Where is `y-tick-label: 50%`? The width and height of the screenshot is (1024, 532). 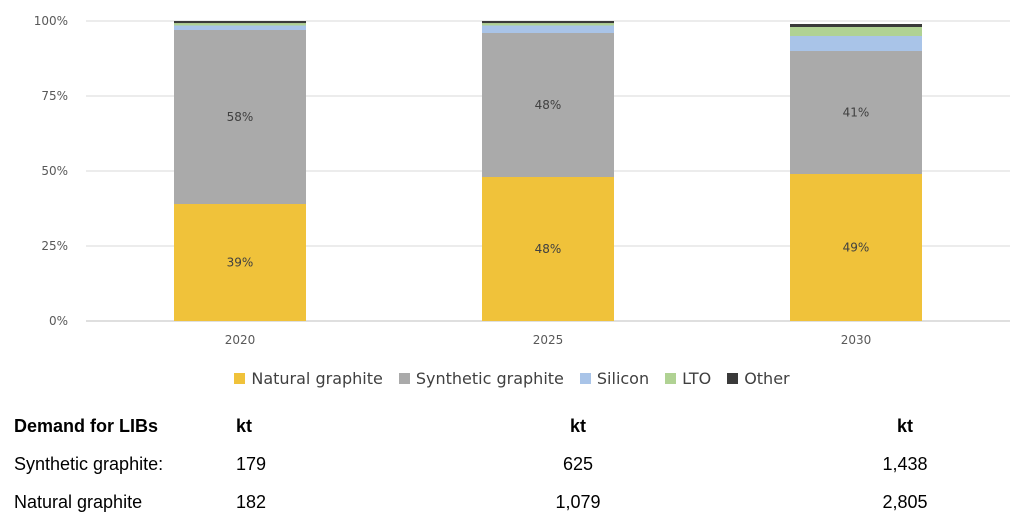
y-tick-label: 50% is located at coordinates (54, 171).